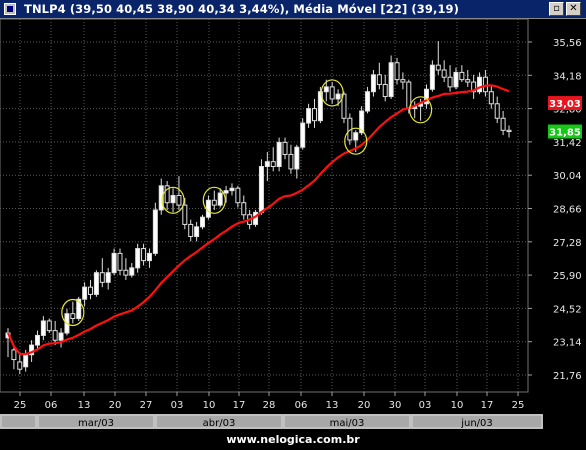  What do you see at coordinates (20, 405) in the screenshot?
I see `x-tick-label: 25` at bounding box center [20, 405].